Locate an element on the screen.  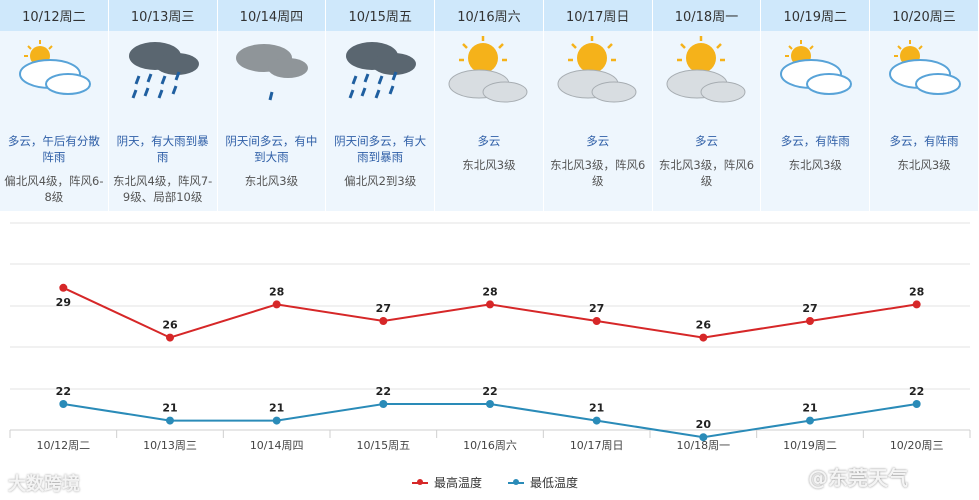
day-card: 10/20周三 多云，有阵雨 东北风3级 is located at coordinates (924, 105).